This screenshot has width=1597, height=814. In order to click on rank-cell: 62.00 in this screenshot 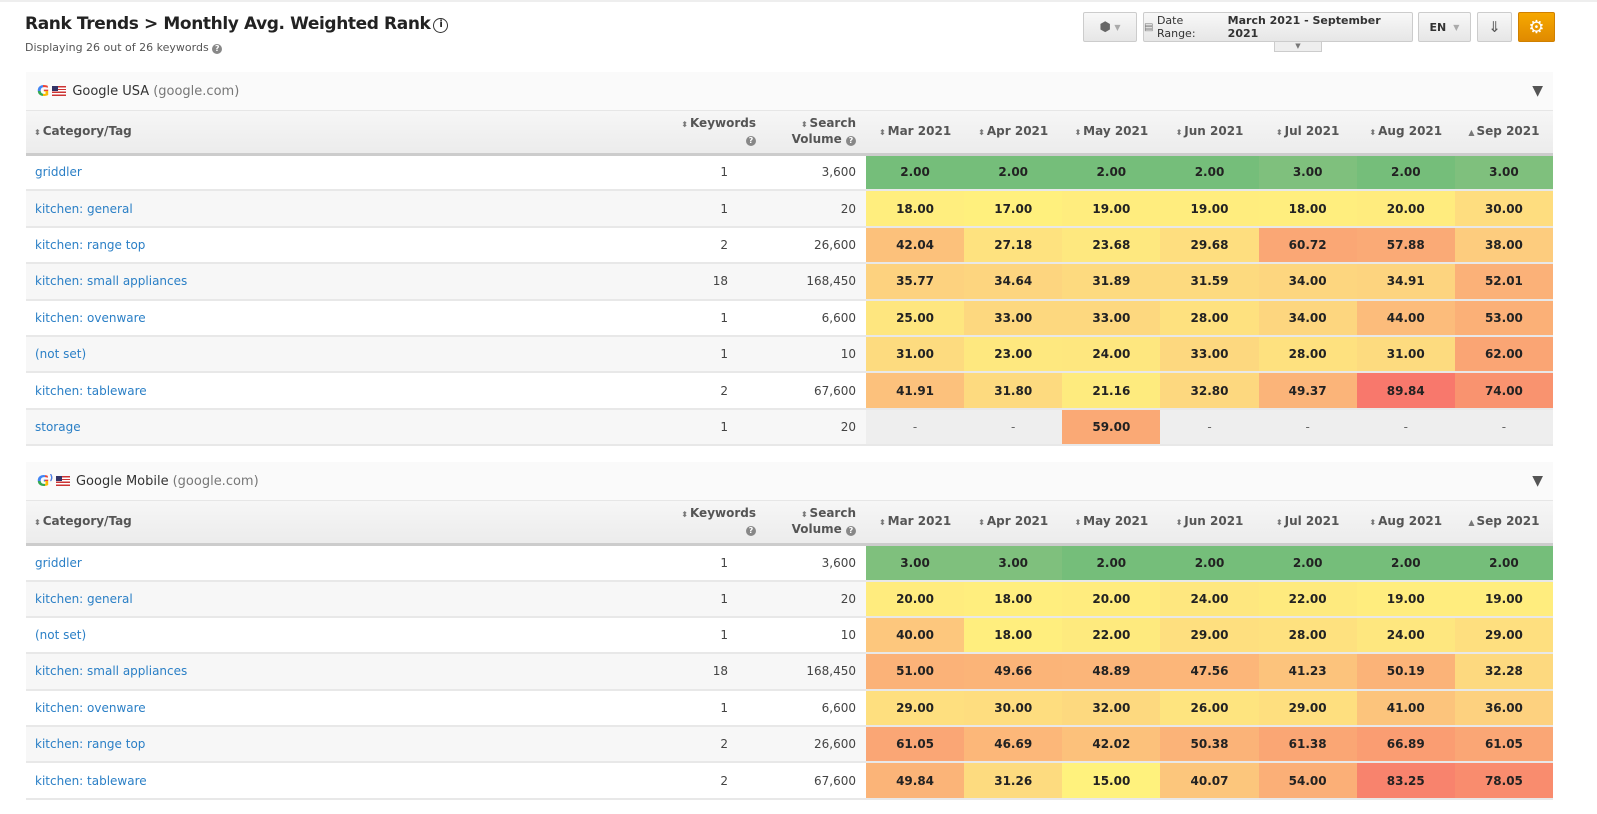, I will do `click(1503, 354)`.